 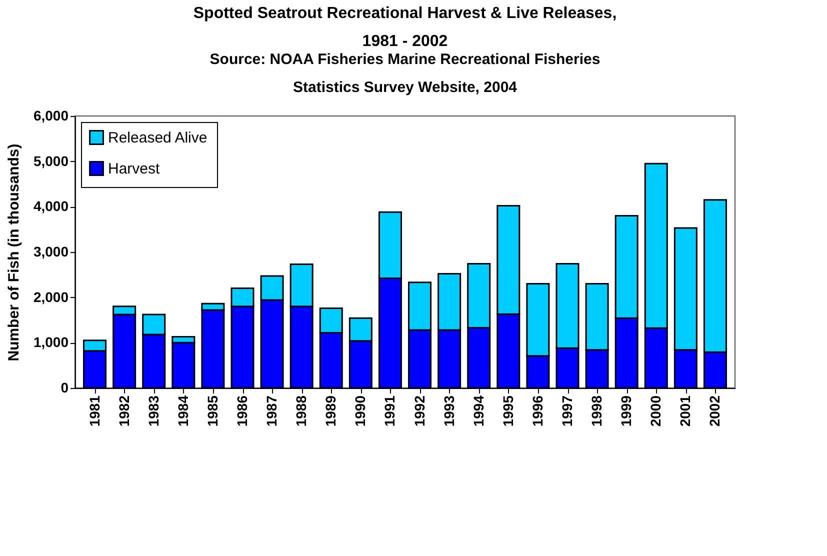 I want to click on chart-subtitle: Source: NOAA Fisheries Marine Recreational Fisheries Statistics Survey Website, 2004, so click(x=405, y=73).